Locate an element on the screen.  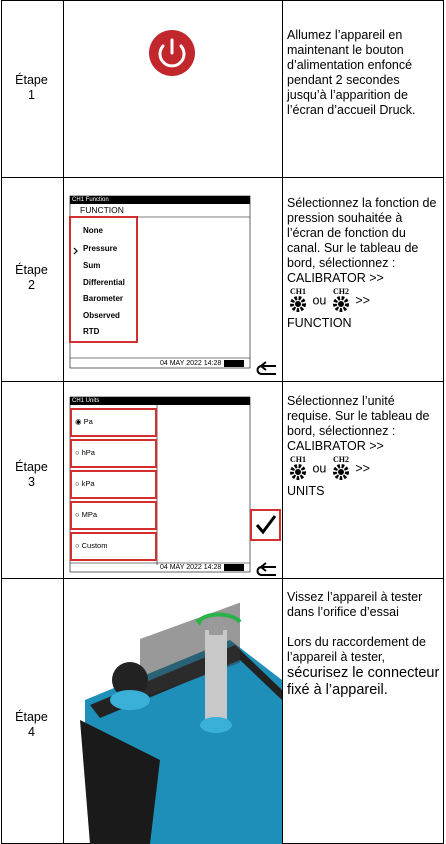
unit-label: kPa is located at coordinates (88, 483).